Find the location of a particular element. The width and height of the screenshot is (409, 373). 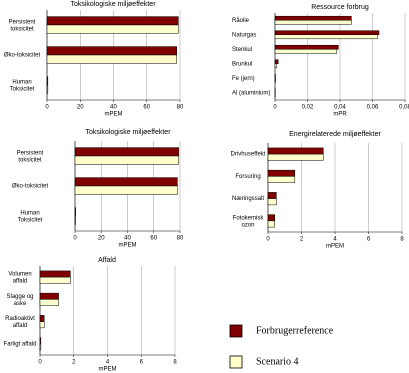

y-tick-label: Naturgas is located at coordinates (244, 35).